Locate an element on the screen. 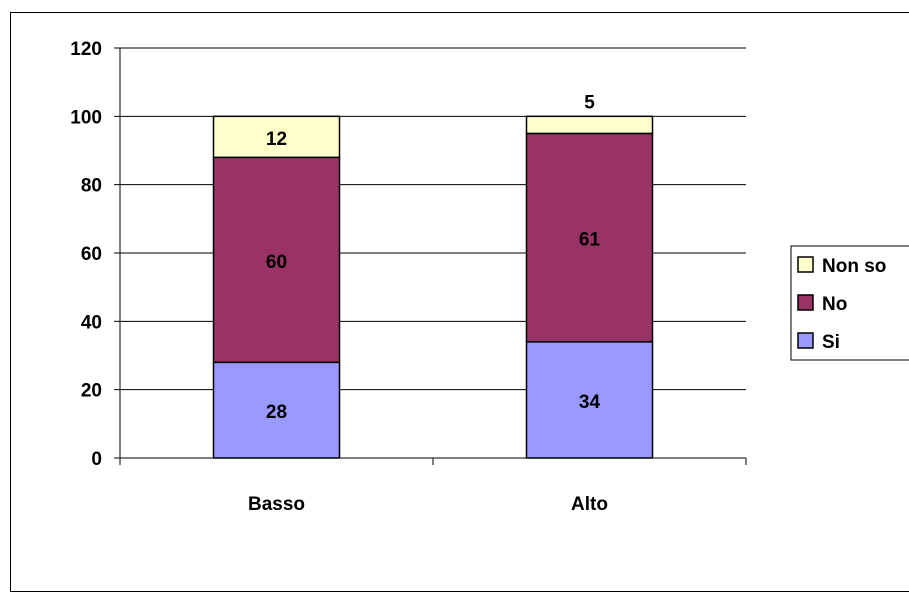  x-category-label: Alto is located at coordinates (589, 504).